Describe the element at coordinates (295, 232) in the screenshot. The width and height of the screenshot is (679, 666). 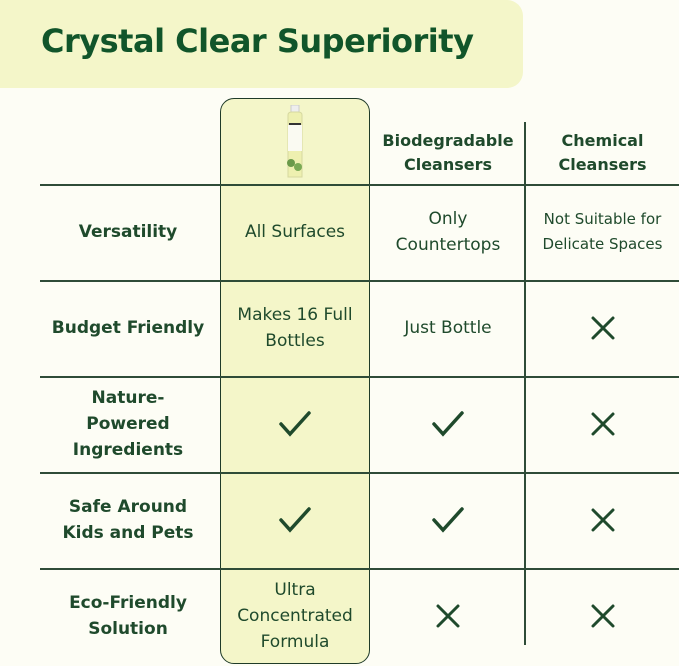
I see `table-cell: All Surfaces` at that location.